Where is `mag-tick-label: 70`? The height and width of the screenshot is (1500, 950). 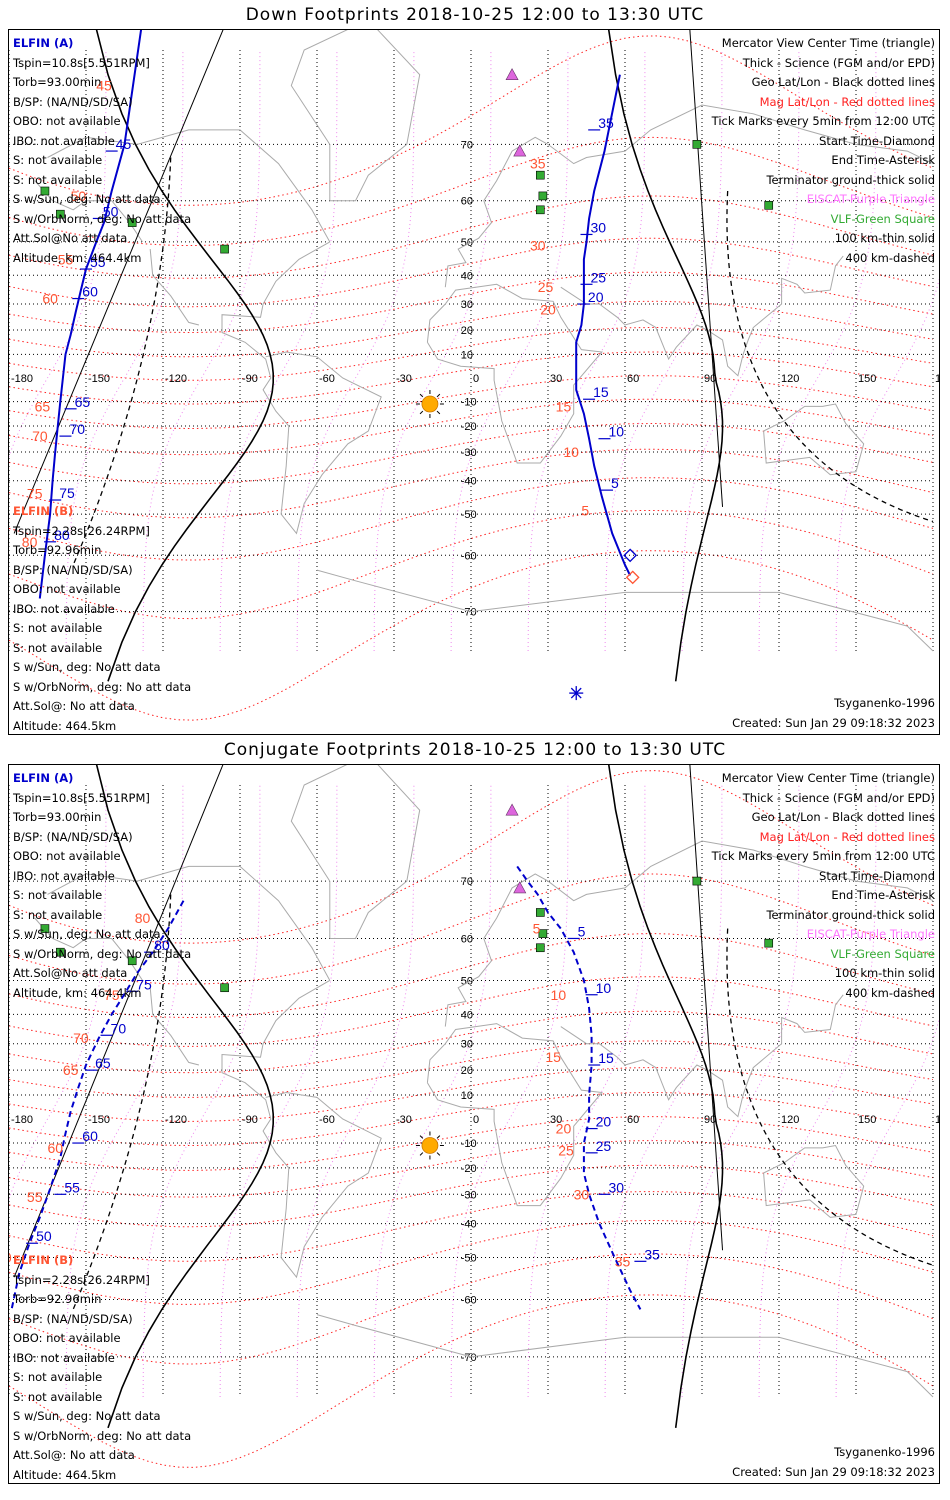
mag-tick-label: 70 is located at coordinates (81, 1038).